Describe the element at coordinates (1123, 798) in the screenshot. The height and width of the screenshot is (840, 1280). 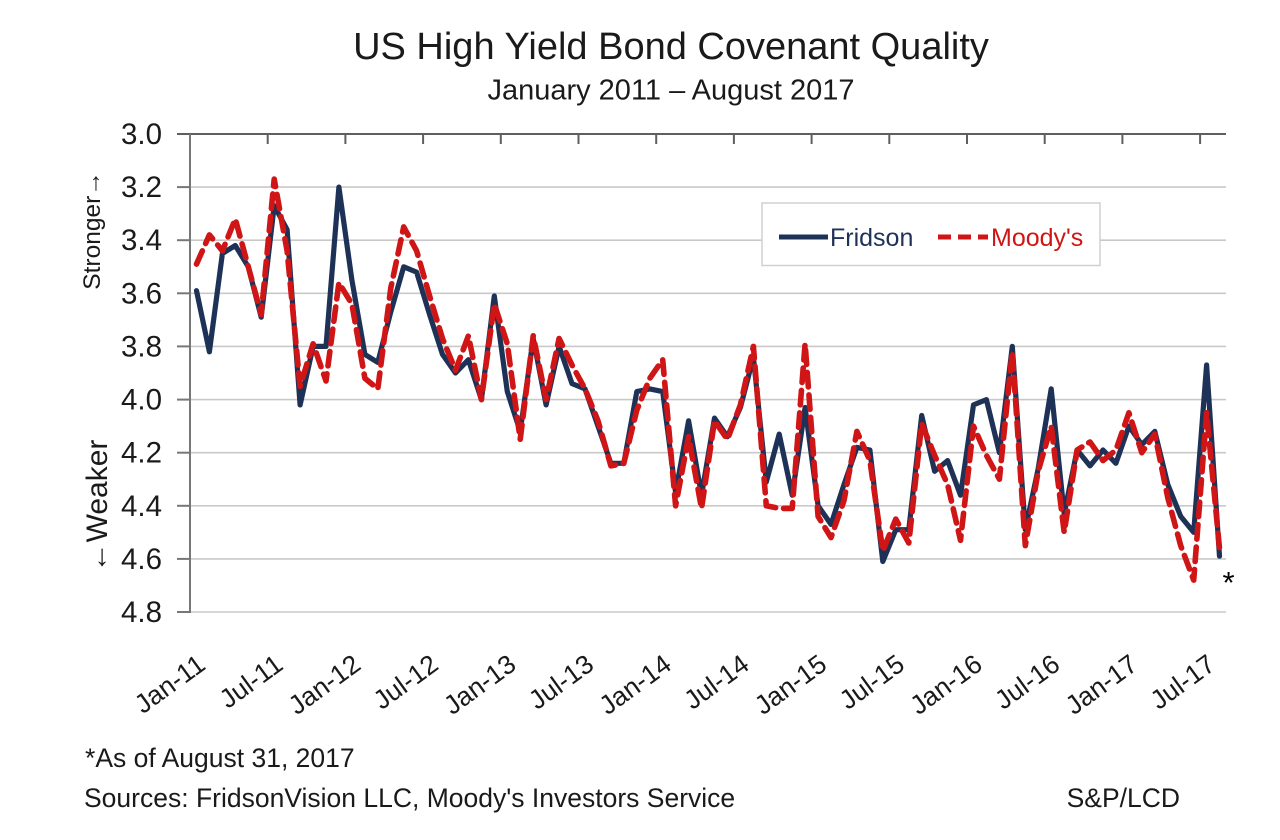
I see `svg-text: S&P/LCD` at that location.